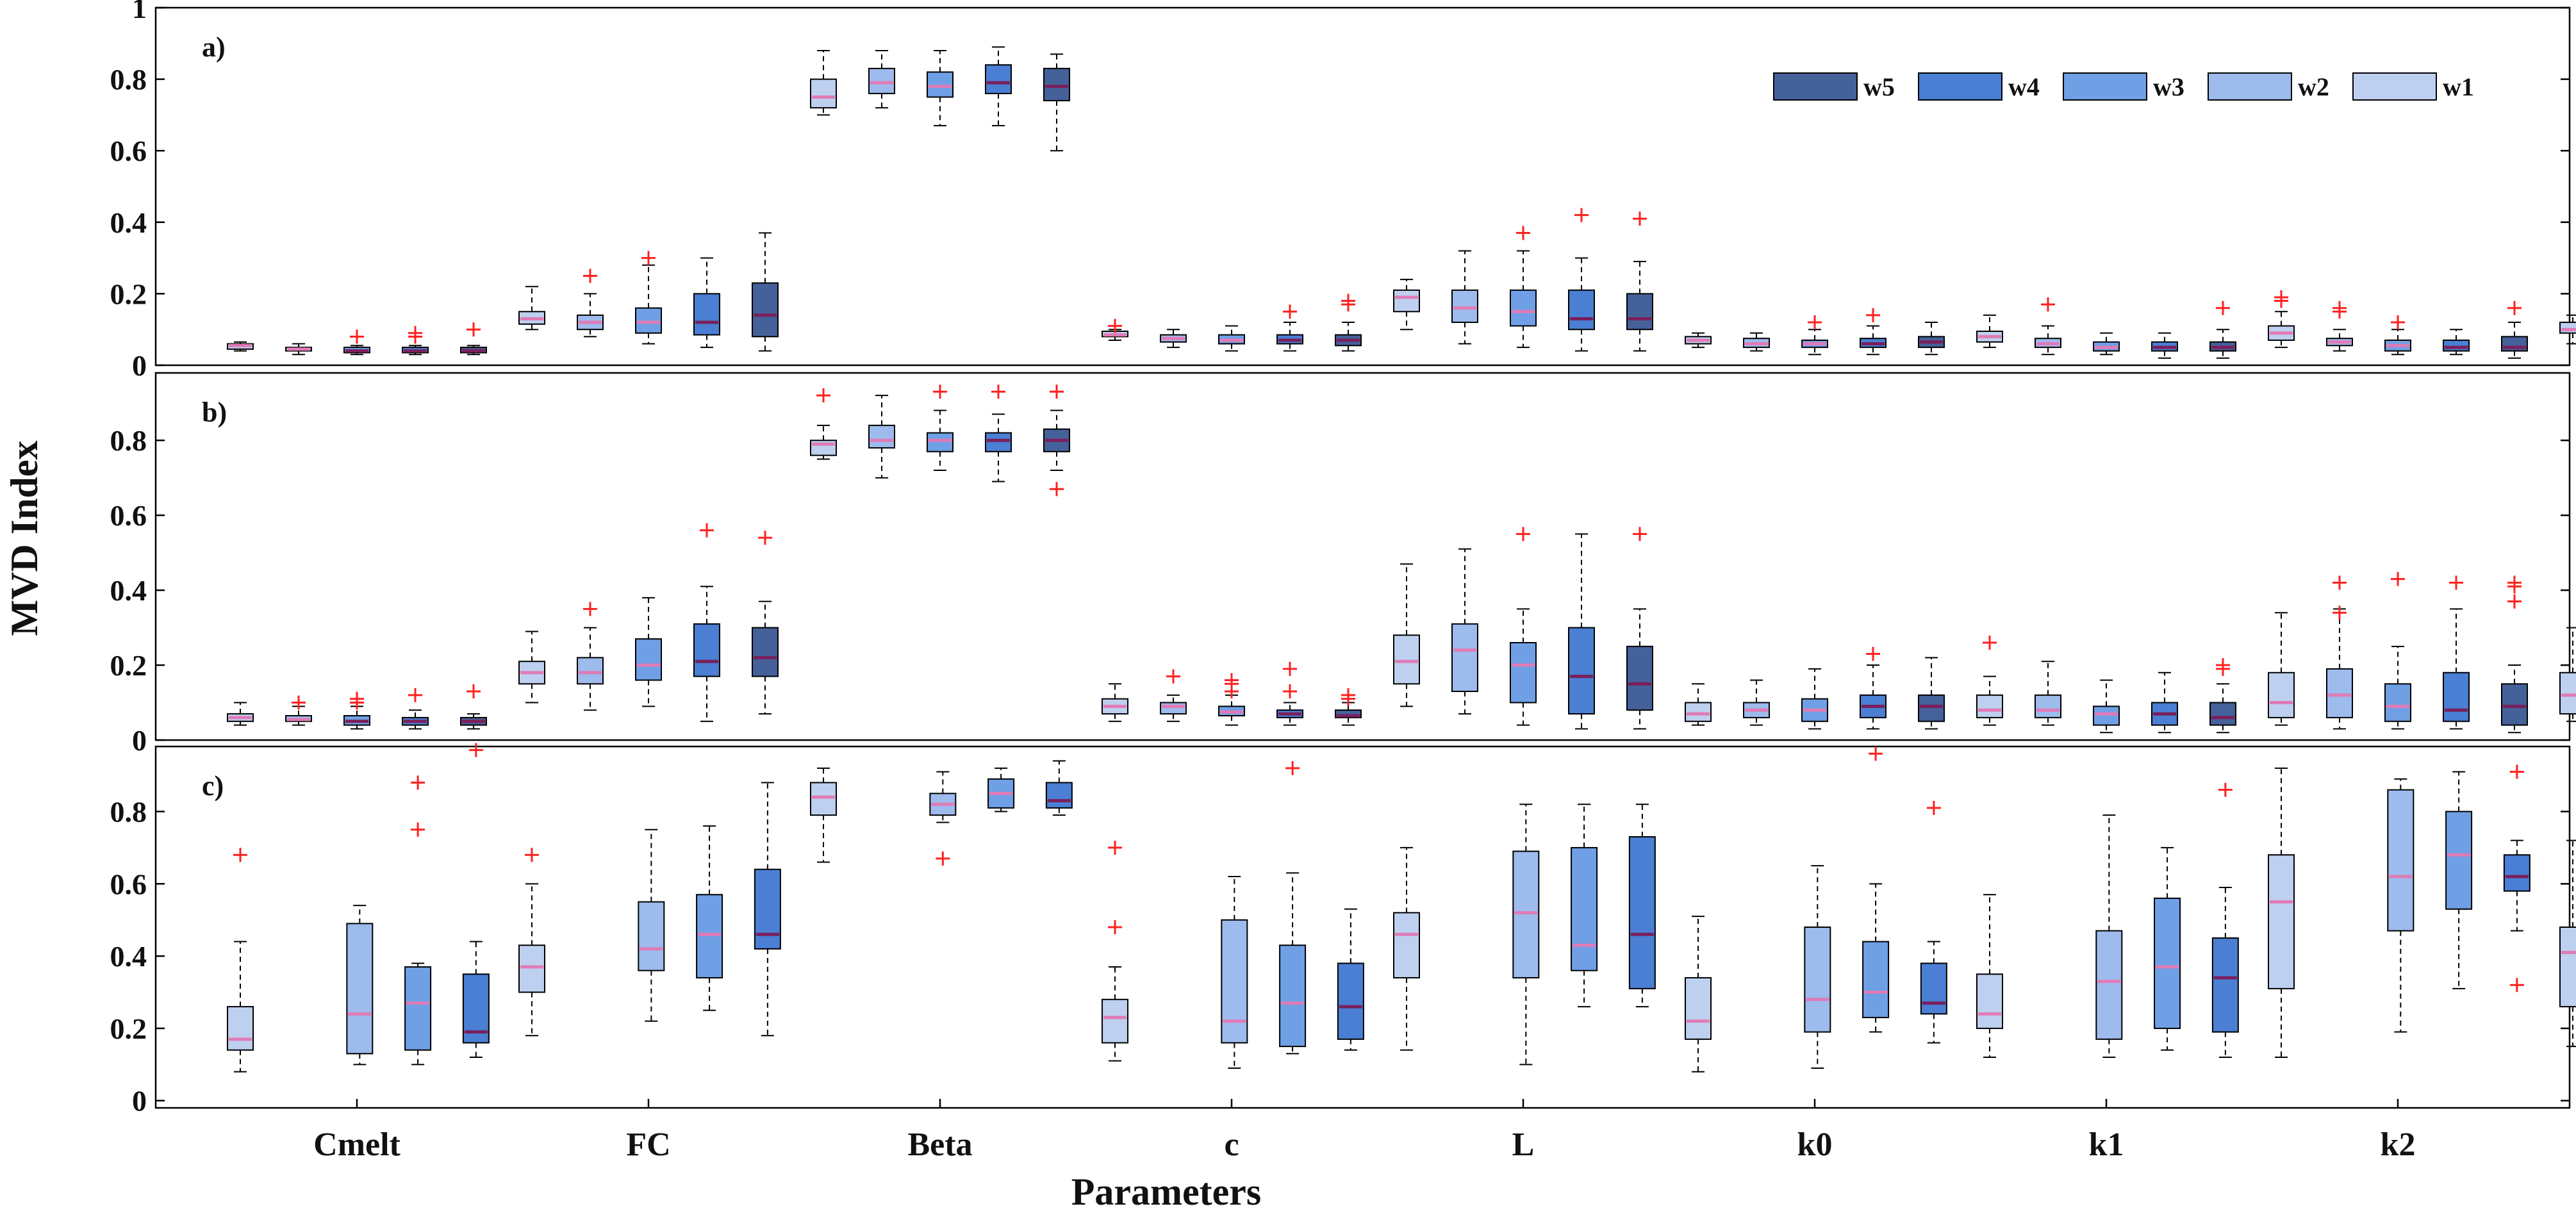  Describe the element at coordinates (1834, 86) in the screenshot. I see `legend-item-w5: w5` at that location.